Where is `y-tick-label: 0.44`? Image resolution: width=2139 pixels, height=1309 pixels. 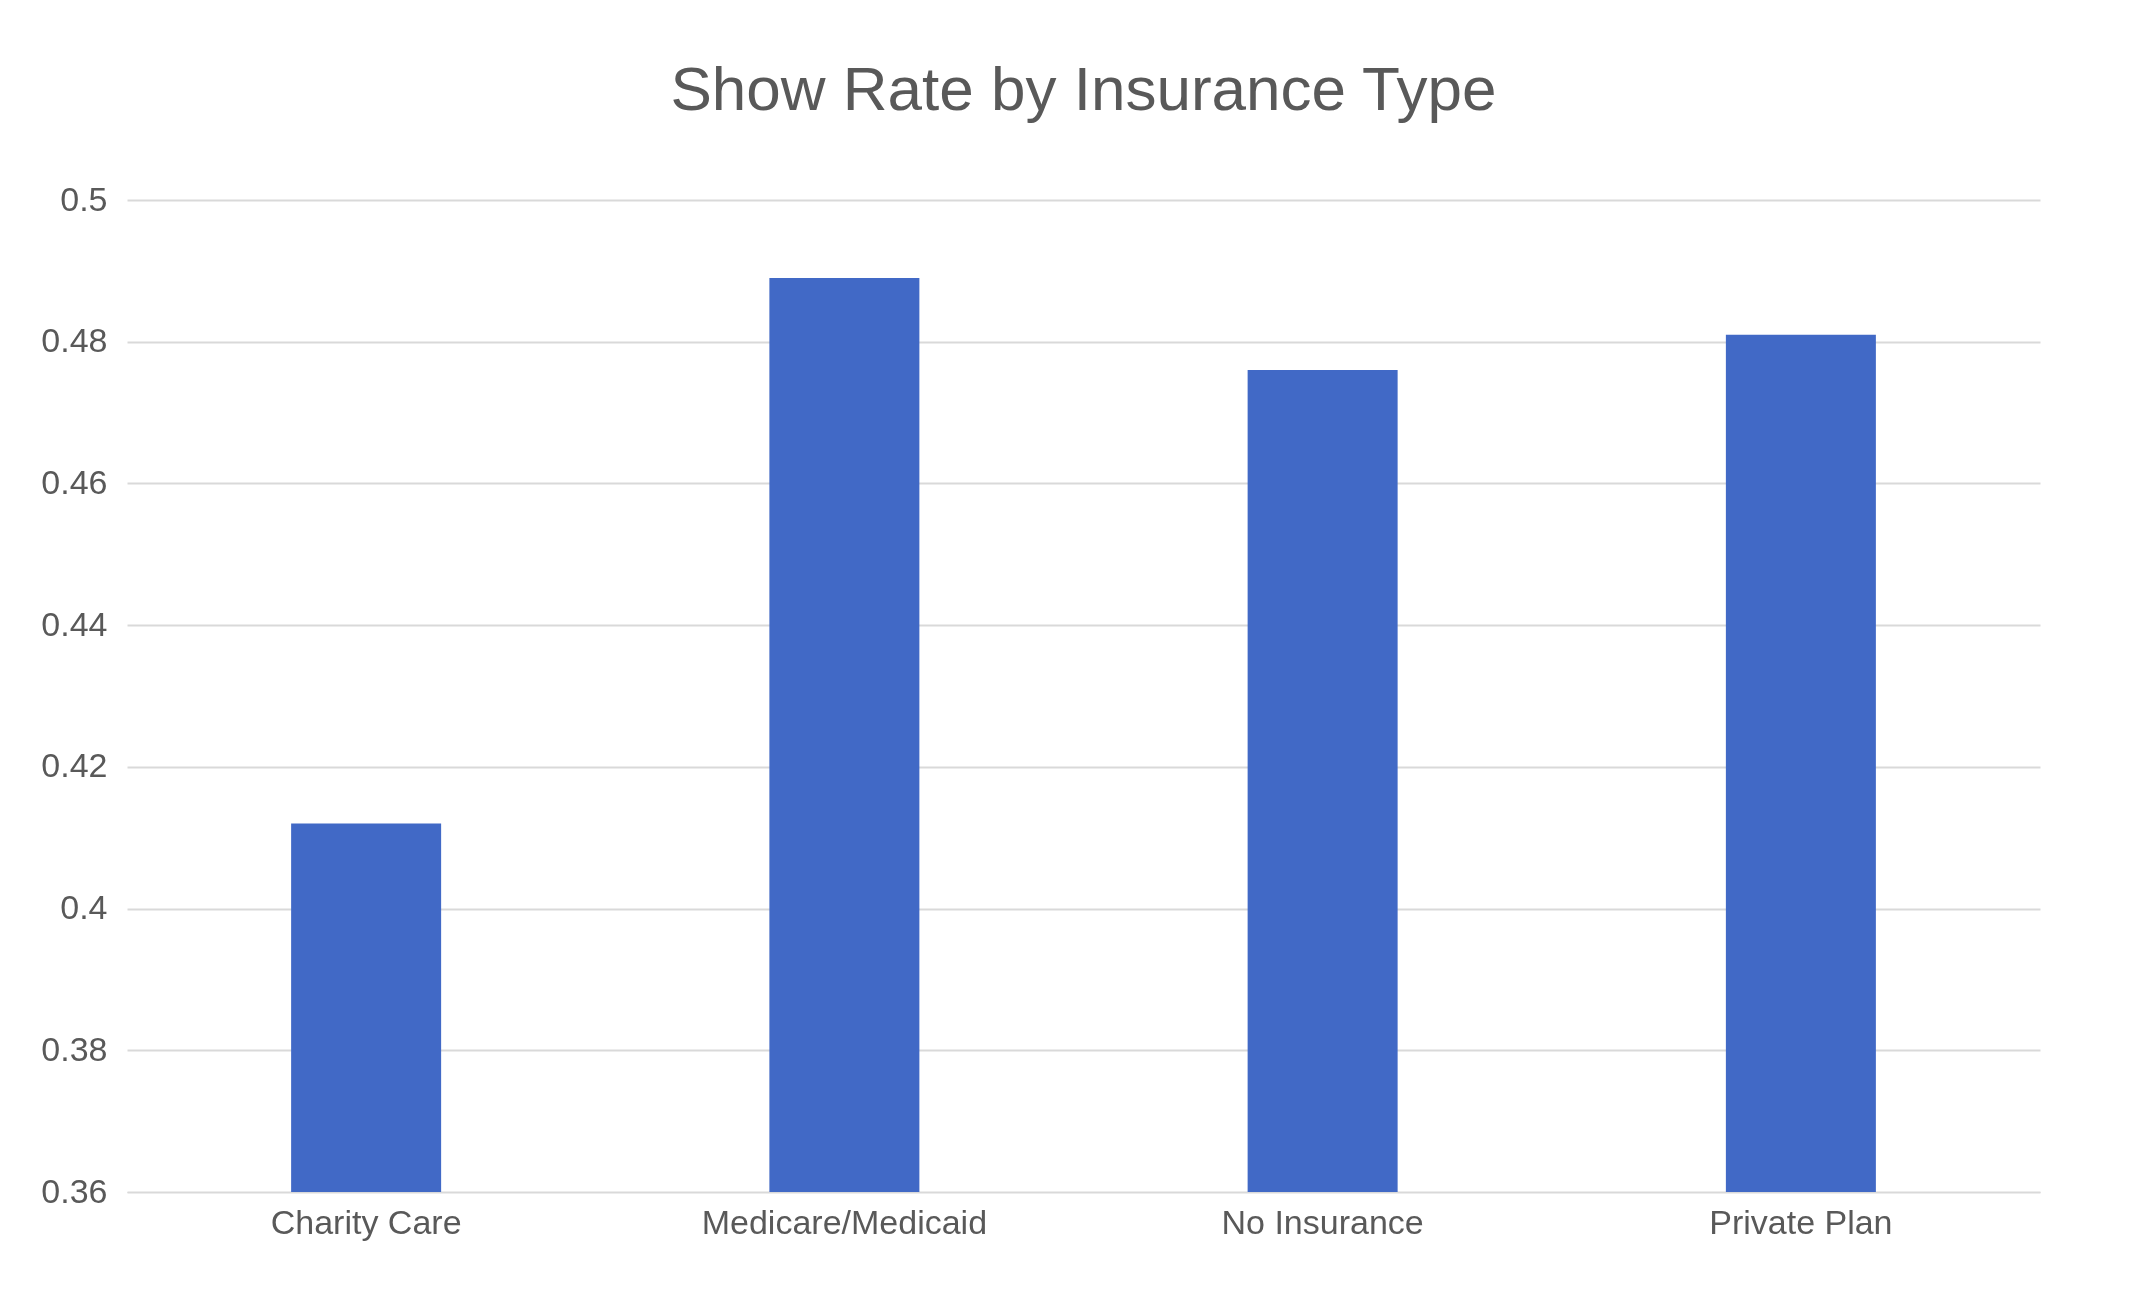 y-tick-label: 0.44 is located at coordinates (74, 623).